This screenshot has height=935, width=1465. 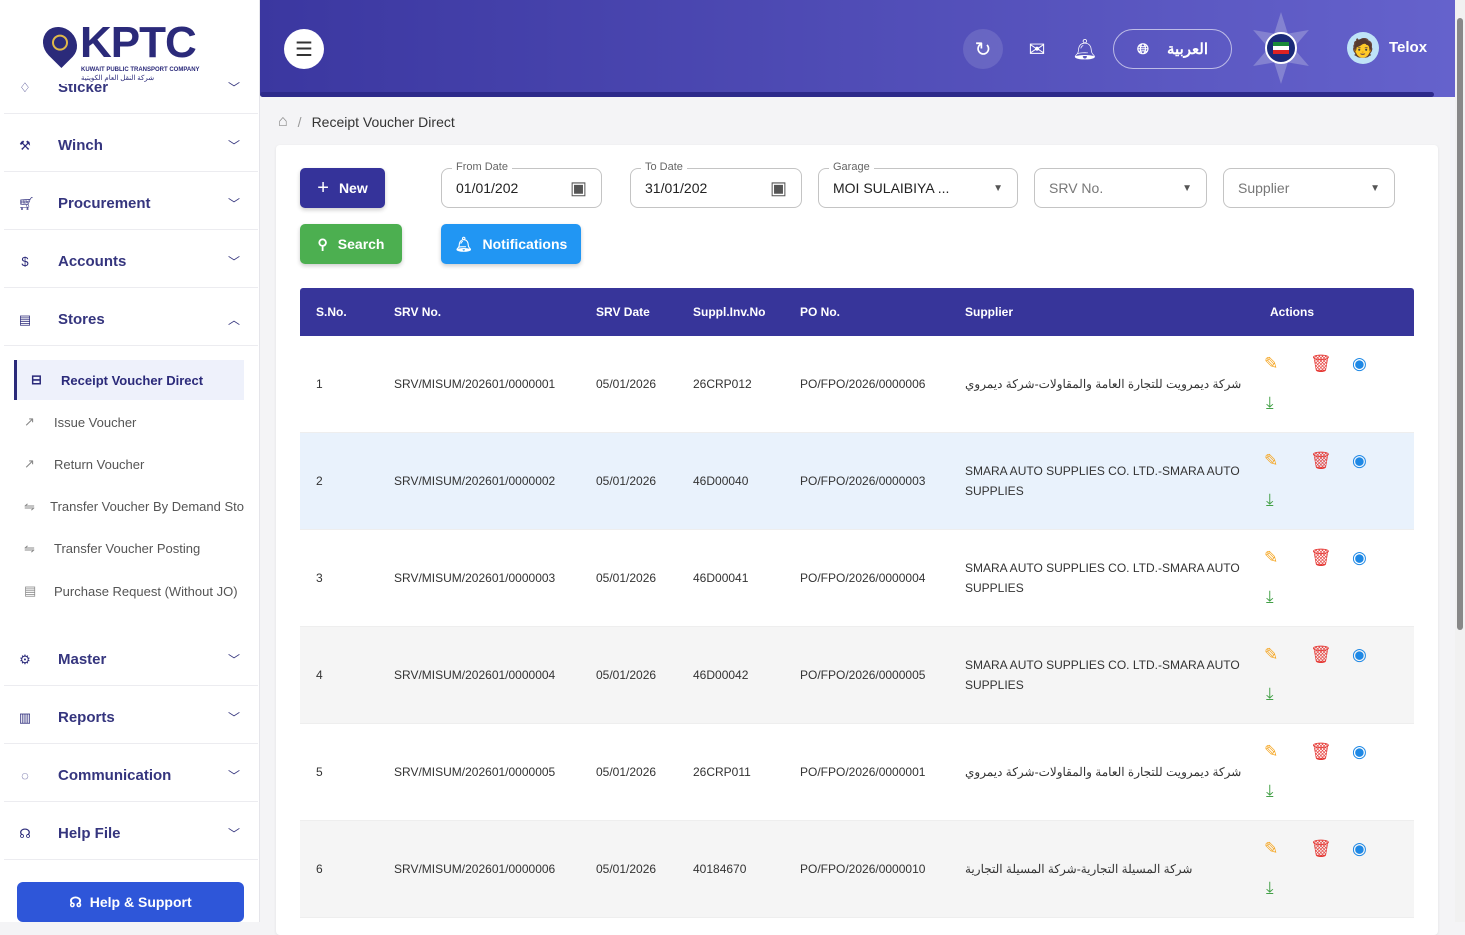 What do you see at coordinates (983, 49) in the screenshot?
I see `refresh-button: ↻` at bounding box center [983, 49].